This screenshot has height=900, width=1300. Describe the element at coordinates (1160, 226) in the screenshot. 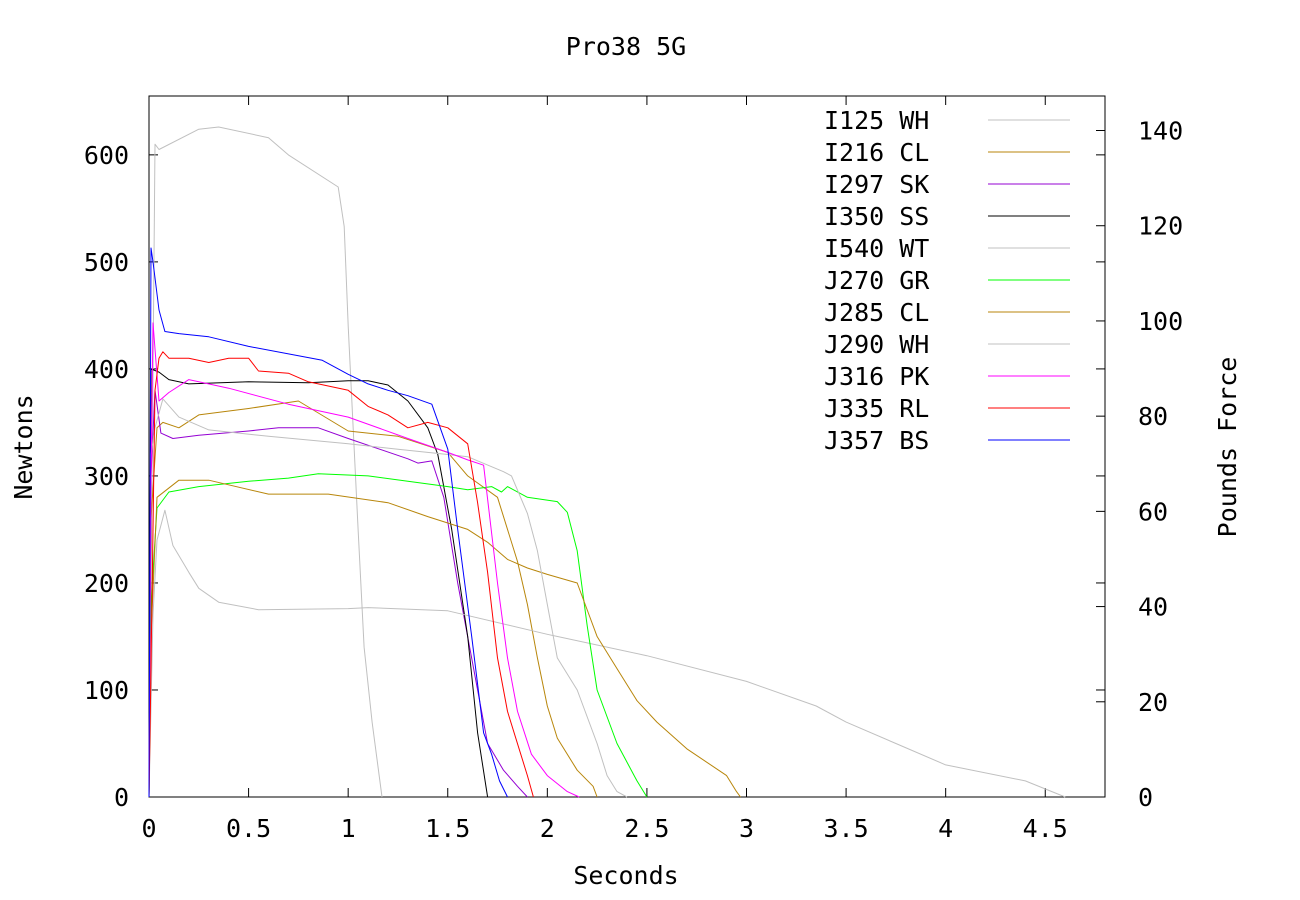

I see `y2-tick-label: 120` at that location.